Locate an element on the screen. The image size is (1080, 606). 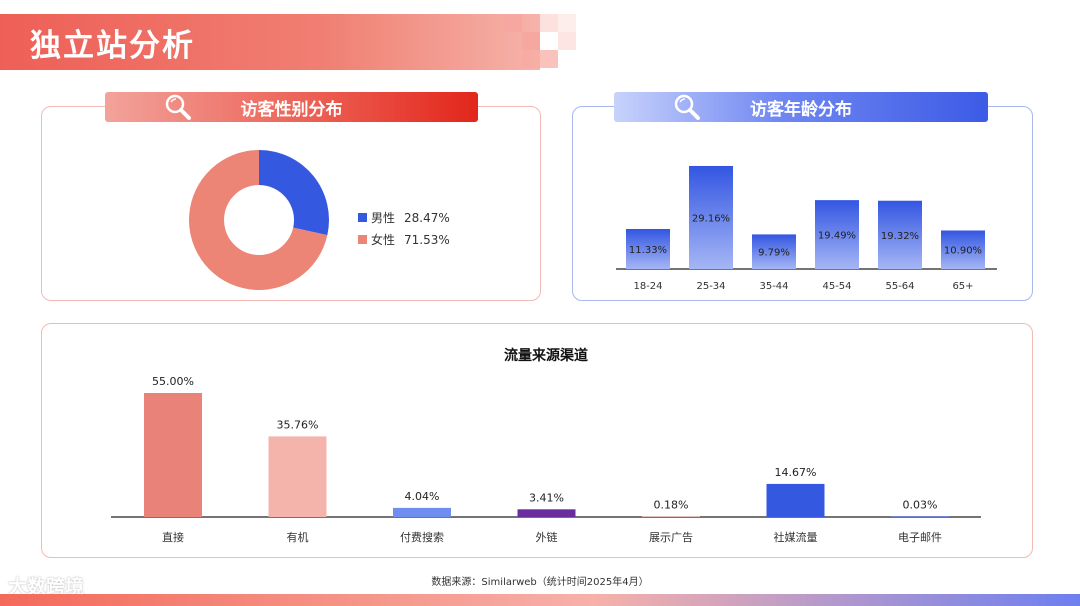
bar-value-label: 3.41% is located at coordinates (546, 497).